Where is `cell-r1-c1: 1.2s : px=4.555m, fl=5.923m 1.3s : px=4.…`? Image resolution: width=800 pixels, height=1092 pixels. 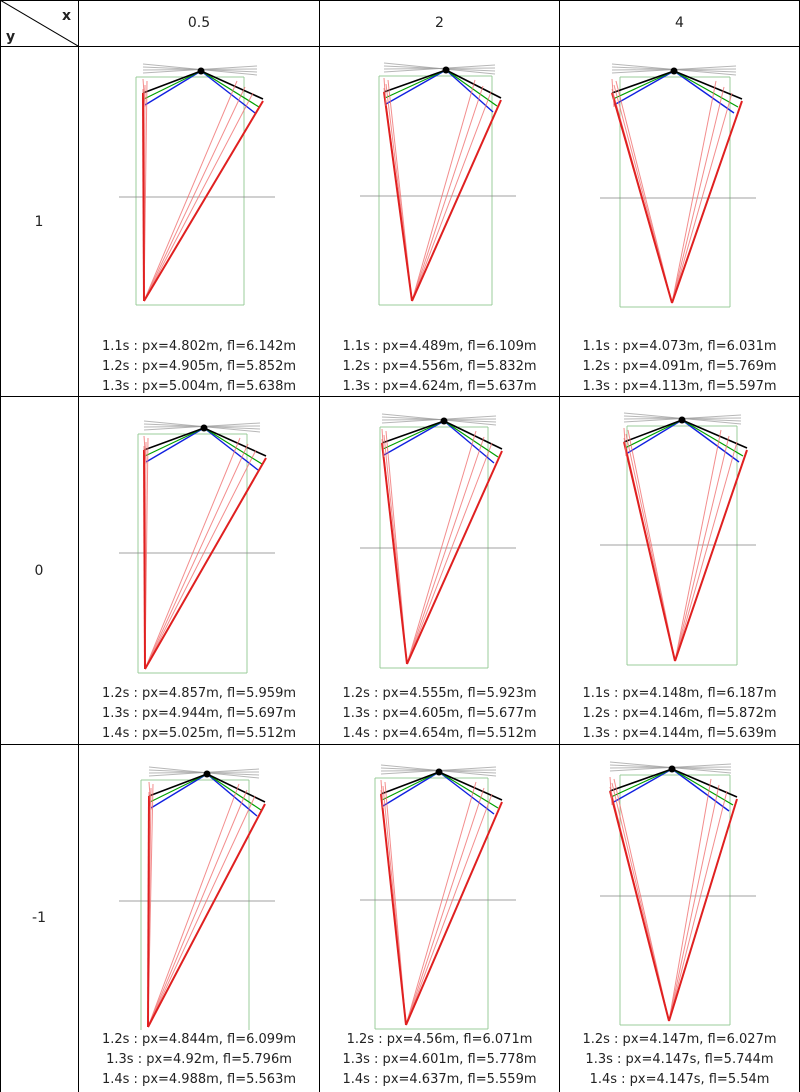
cell-r1-c1: 1.2s : px=4.555m, fl=5.923m 1.3s : px=4.… is located at coordinates (439, 570).